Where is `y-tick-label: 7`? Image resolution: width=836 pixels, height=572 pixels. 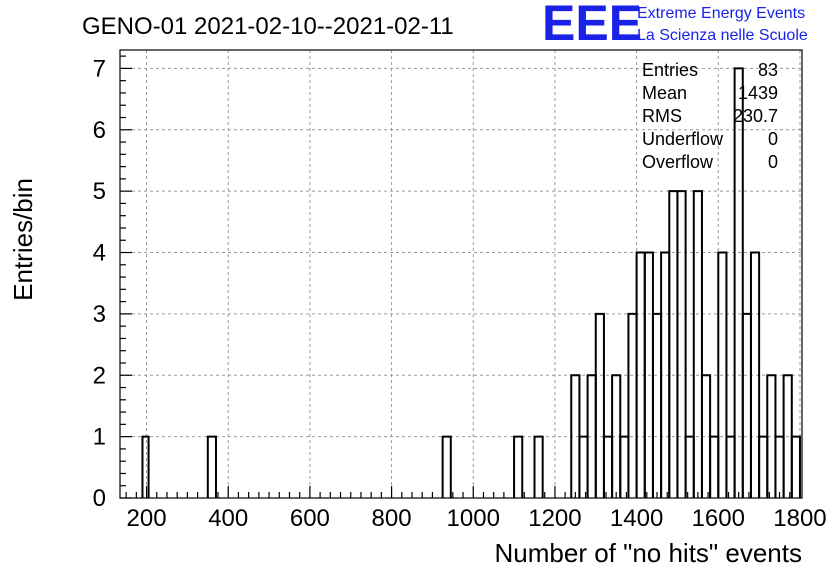
y-tick-label: 7 is located at coordinates (99, 68).